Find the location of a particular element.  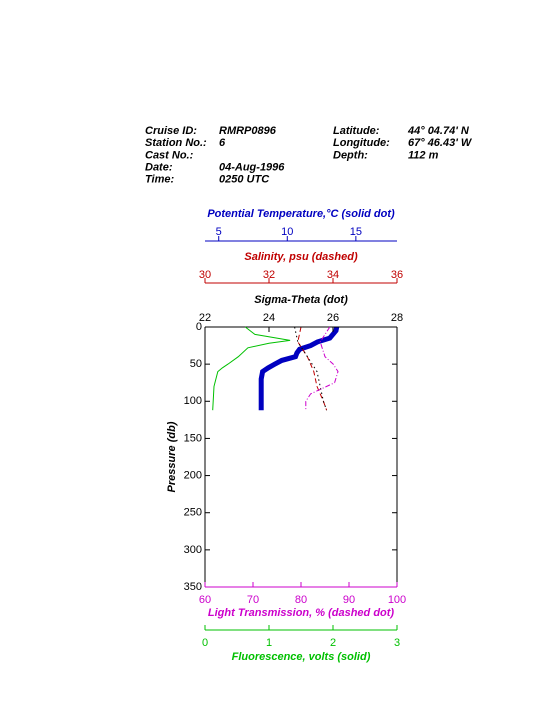

x-tick-label: 24 is located at coordinates (269, 318).